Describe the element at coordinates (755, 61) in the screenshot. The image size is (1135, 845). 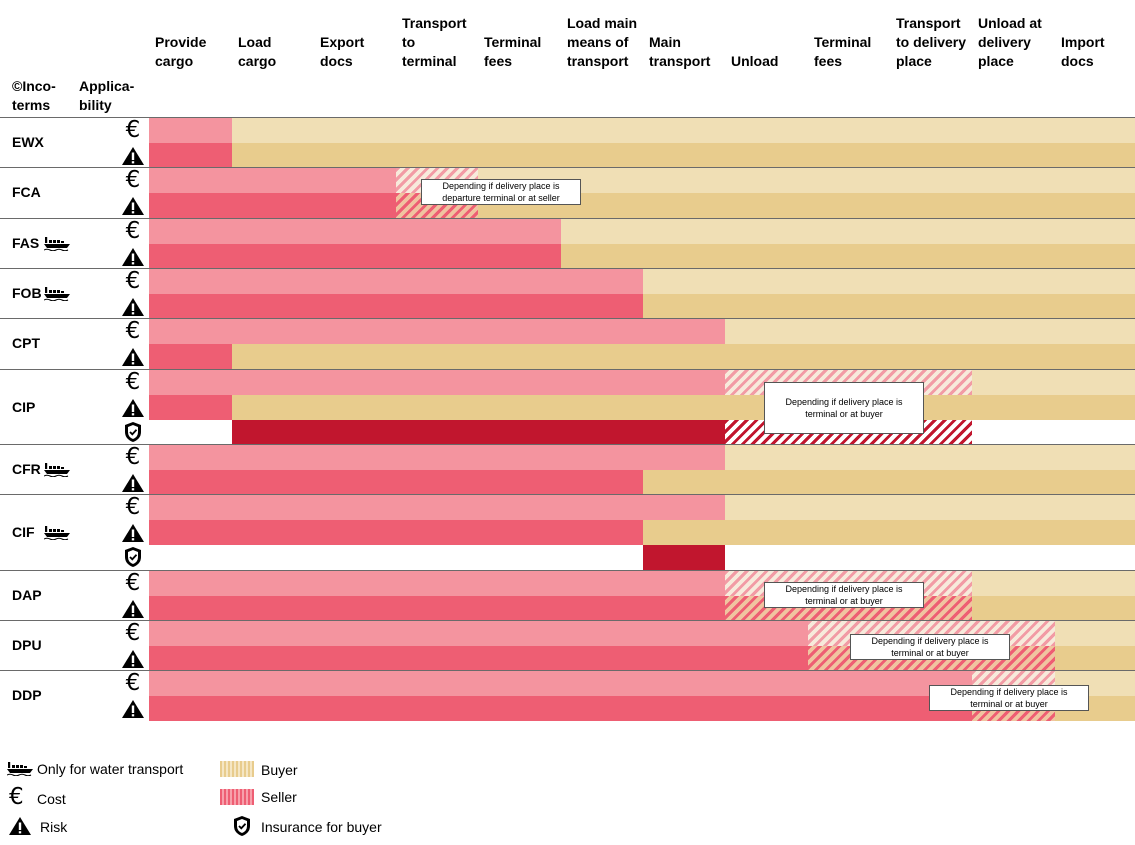
I see `column-header: Unload` at that location.